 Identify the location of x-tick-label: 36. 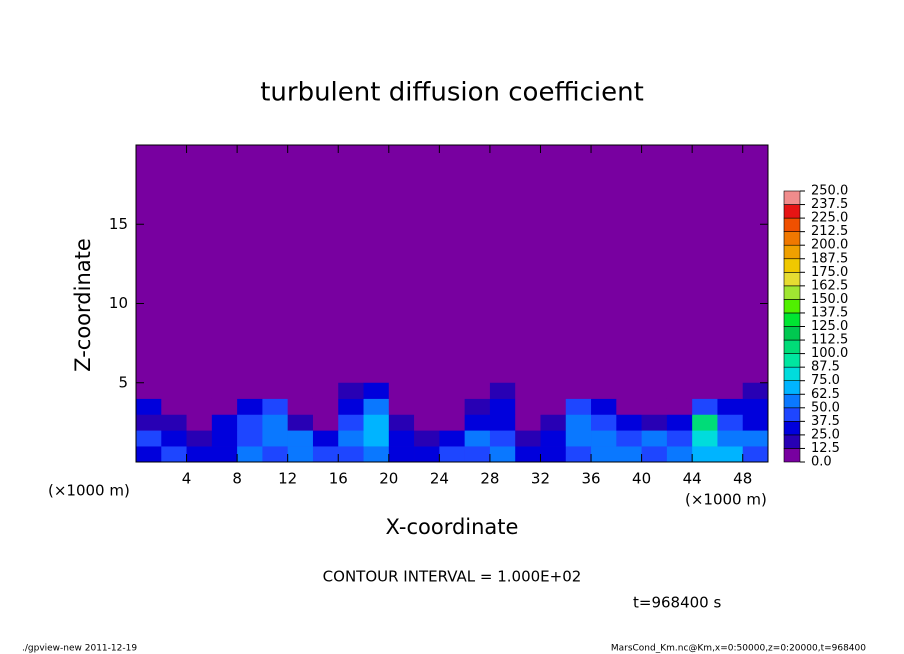
(590, 479).